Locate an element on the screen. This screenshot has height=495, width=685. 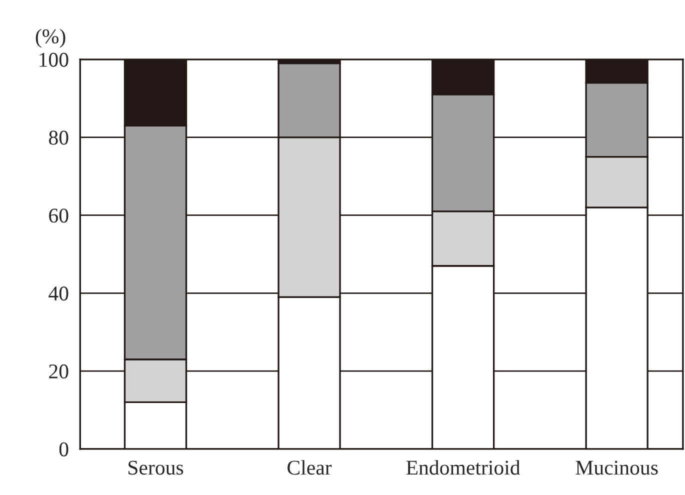
x-tick-label: Mucinous is located at coordinates (617, 467).